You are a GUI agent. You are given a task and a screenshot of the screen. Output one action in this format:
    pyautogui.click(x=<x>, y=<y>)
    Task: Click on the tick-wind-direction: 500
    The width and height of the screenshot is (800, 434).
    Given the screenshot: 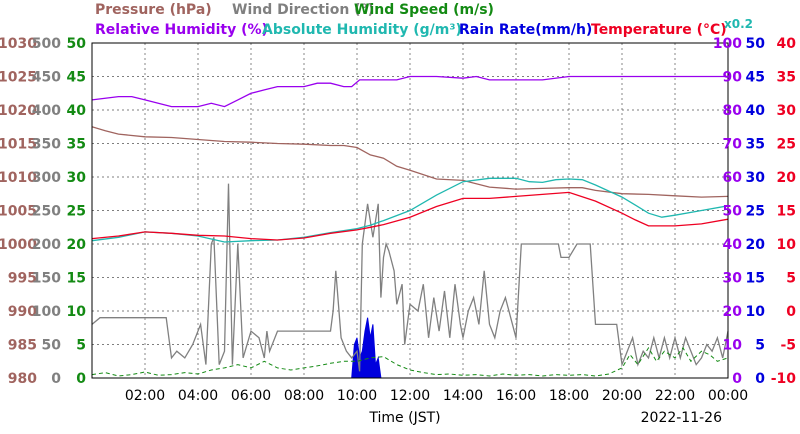 What is the action you would take?
    pyautogui.click(x=46, y=44)
    